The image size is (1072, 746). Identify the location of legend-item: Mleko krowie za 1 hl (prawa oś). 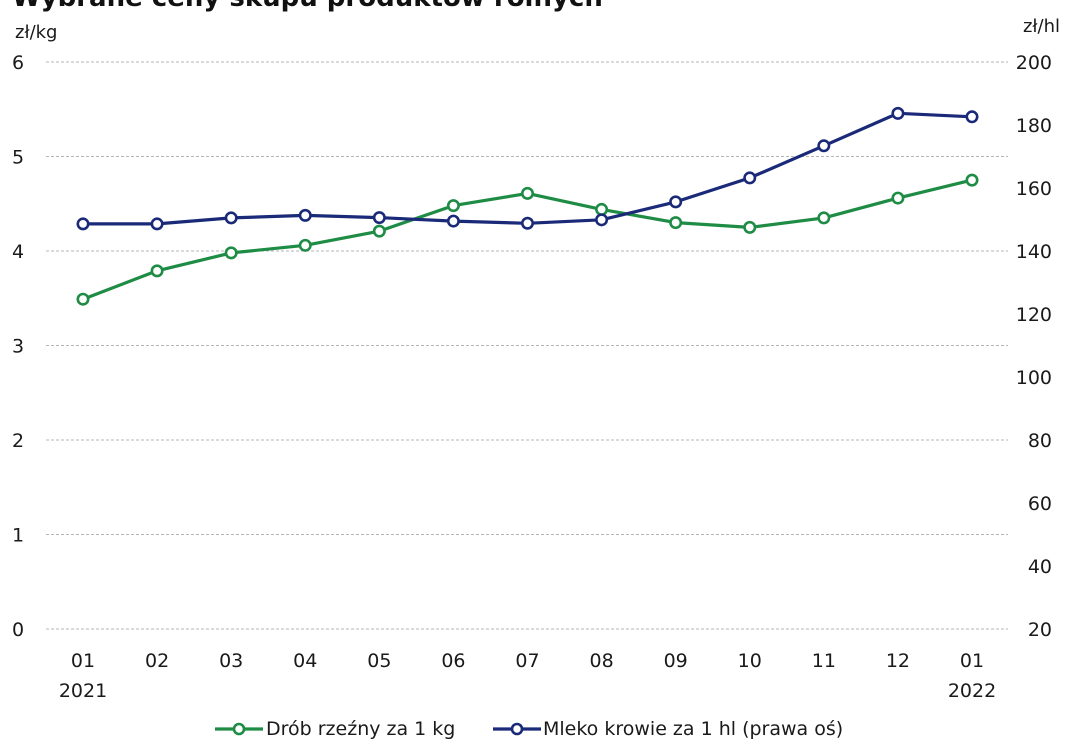
(668, 729).